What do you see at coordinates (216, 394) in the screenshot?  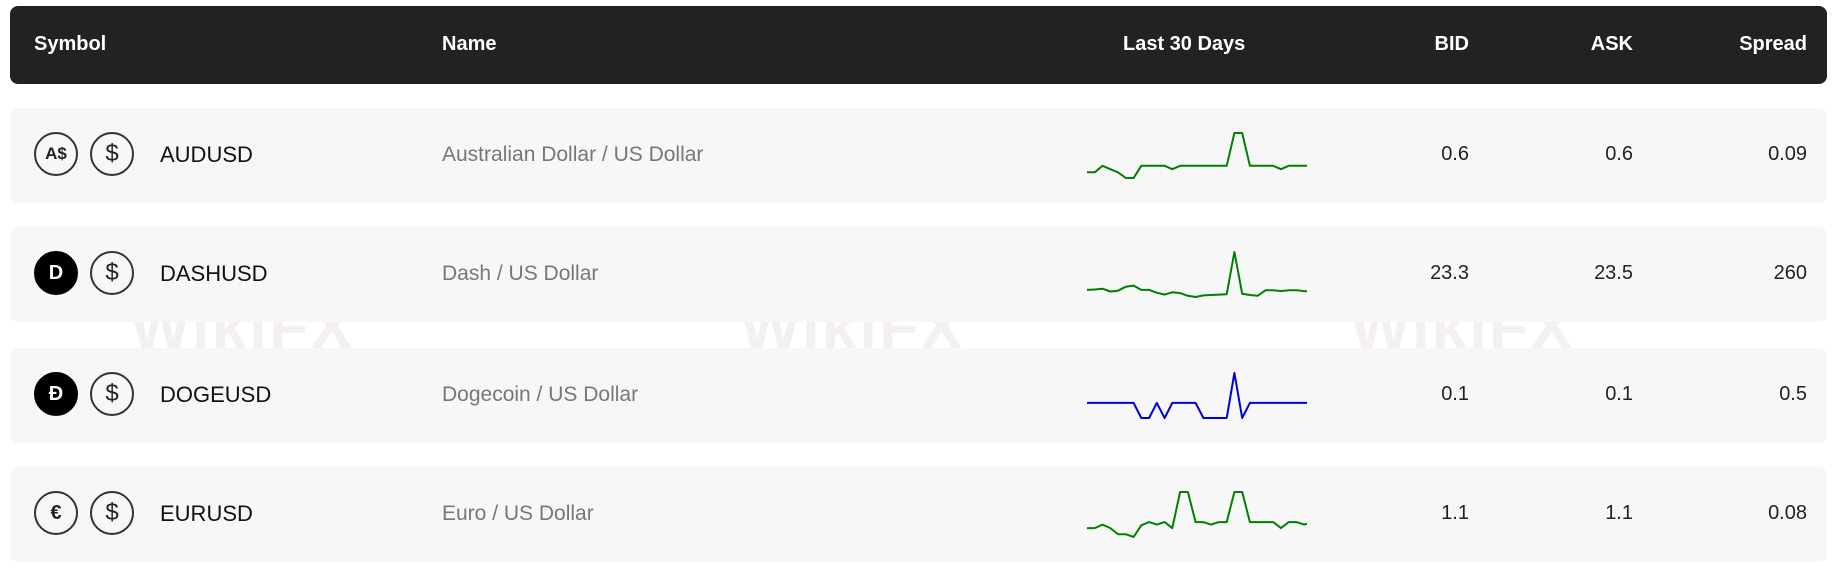 I see `symbol: DOGEUSD` at bounding box center [216, 394].